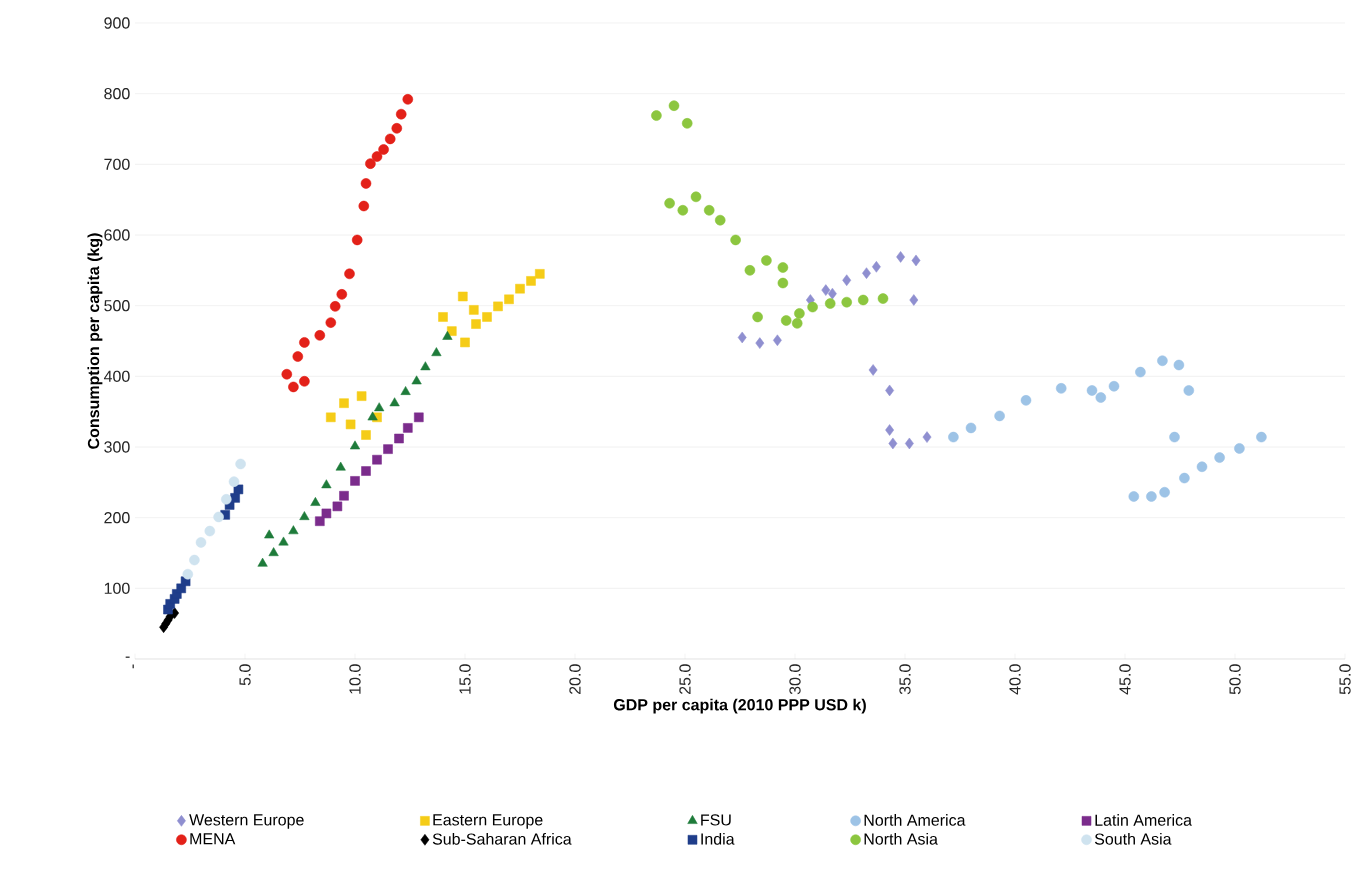  Describe the element at coordinates (465, 679) in the screenshot. I see `x-tick-label: 15.0` at that location.